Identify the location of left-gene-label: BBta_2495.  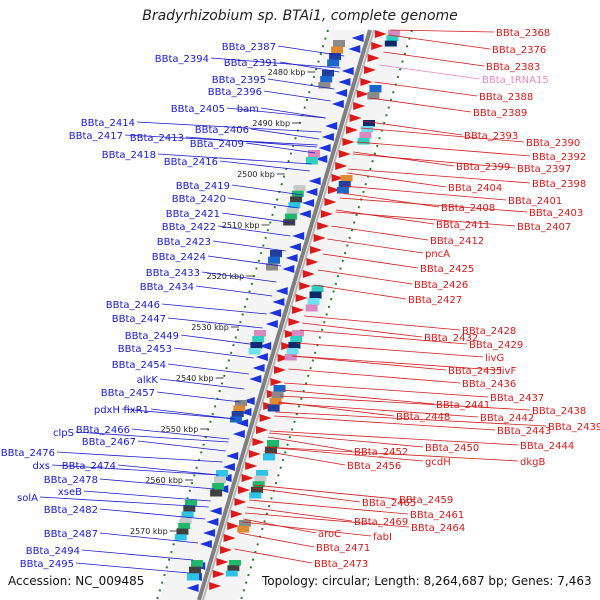
(47, 564).